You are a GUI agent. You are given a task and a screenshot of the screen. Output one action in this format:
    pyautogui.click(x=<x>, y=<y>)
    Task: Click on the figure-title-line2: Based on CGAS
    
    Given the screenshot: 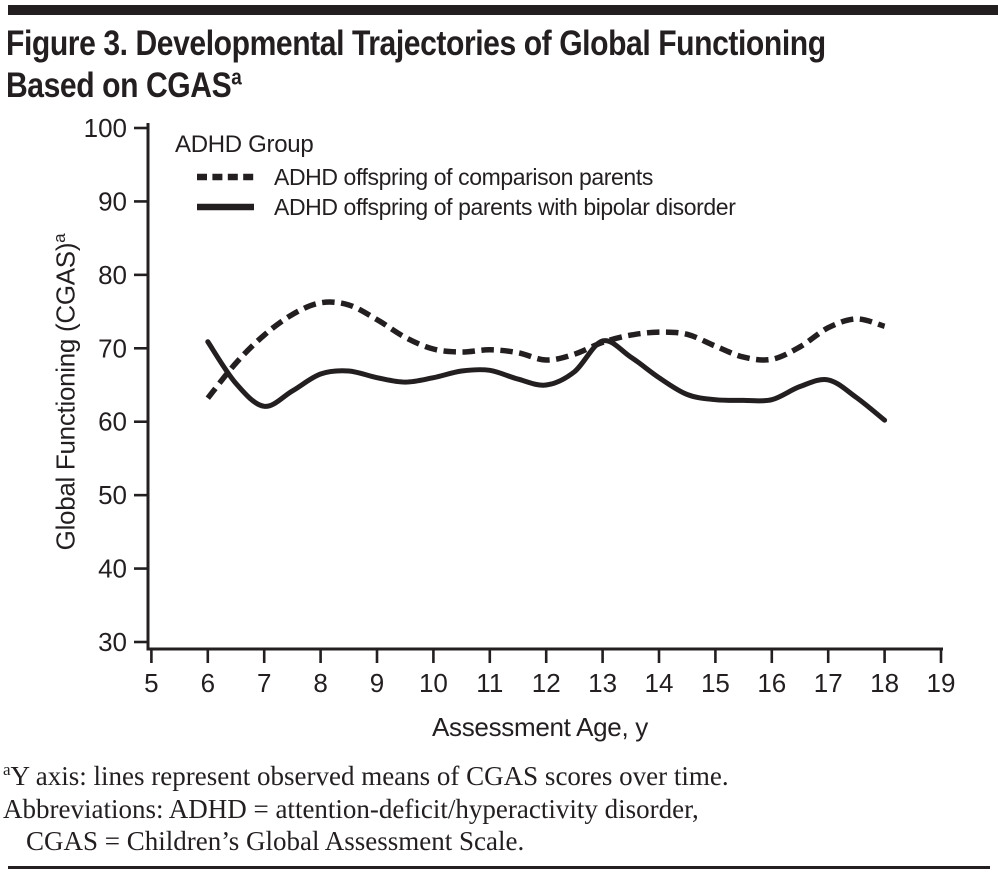 What is the action you would take?
    pyautogui.click(x=119, y=85)
    